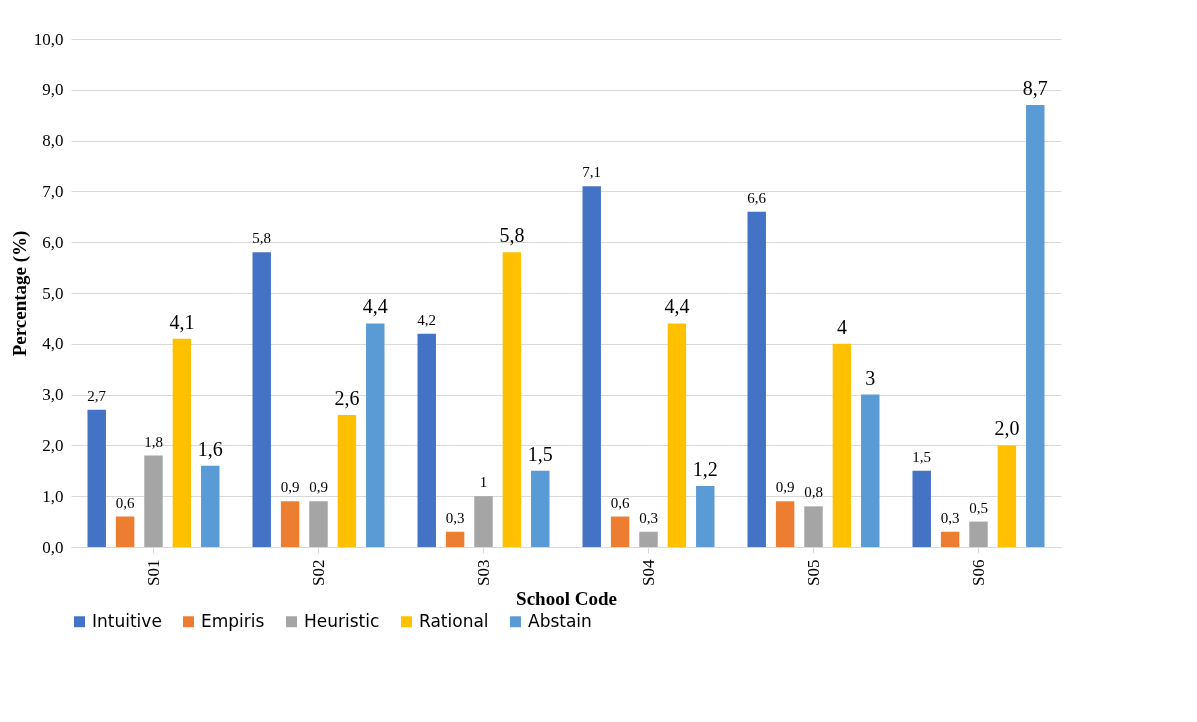  I want to click on y-tick-label: 0,0, so click(53, 547).